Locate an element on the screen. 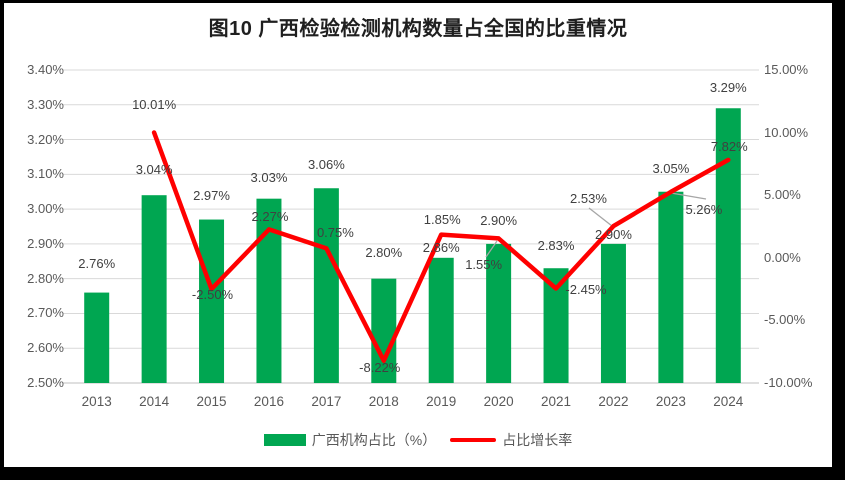  line-value-label: 10.01% is located at coordinates (154, 105).